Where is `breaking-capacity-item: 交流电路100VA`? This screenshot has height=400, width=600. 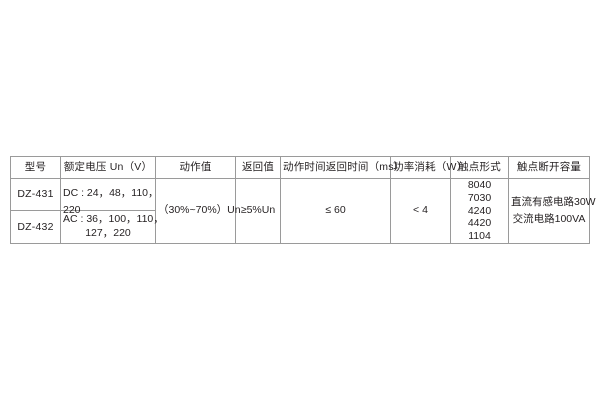
breaking-capacity-item: 交流电路100VA is located at coordinates (549, 218).